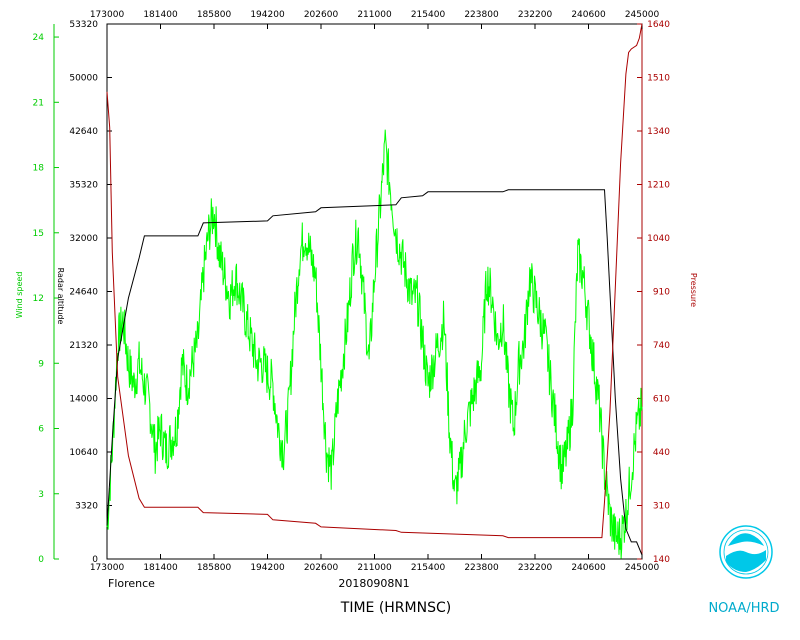  What do you see at coordinates (41, 364) in the screenshot?
I see `wind-tick-label: 9` at bounding box center [41, 364].